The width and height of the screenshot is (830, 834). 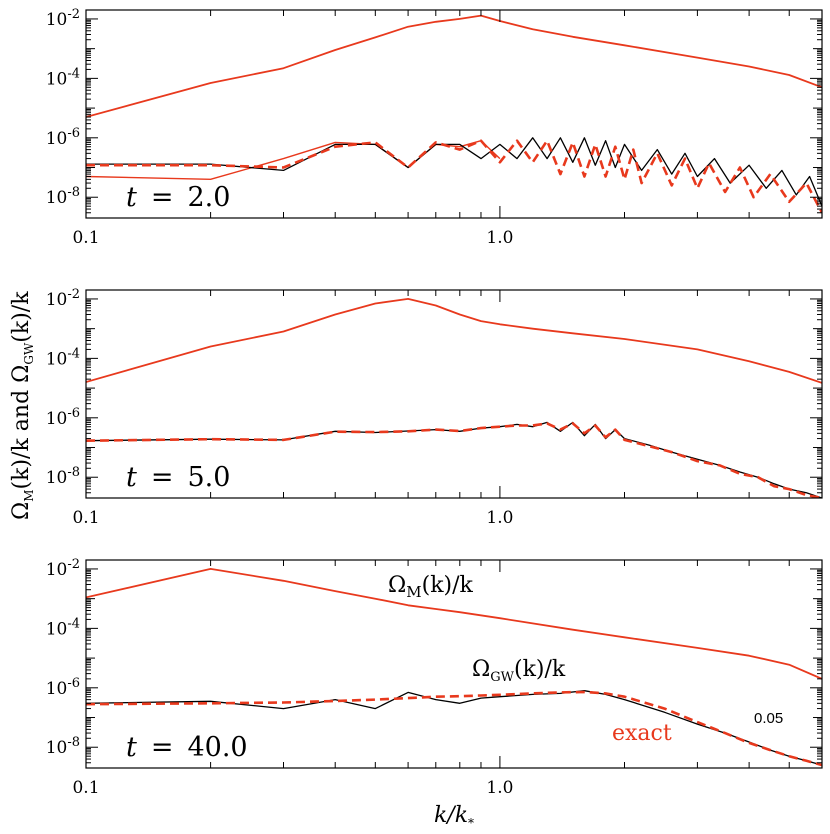 What do you see at coordinates (178, 197) in the screenshot?
I see `time-label: t = 2.0` at bounding box center [178, 197].